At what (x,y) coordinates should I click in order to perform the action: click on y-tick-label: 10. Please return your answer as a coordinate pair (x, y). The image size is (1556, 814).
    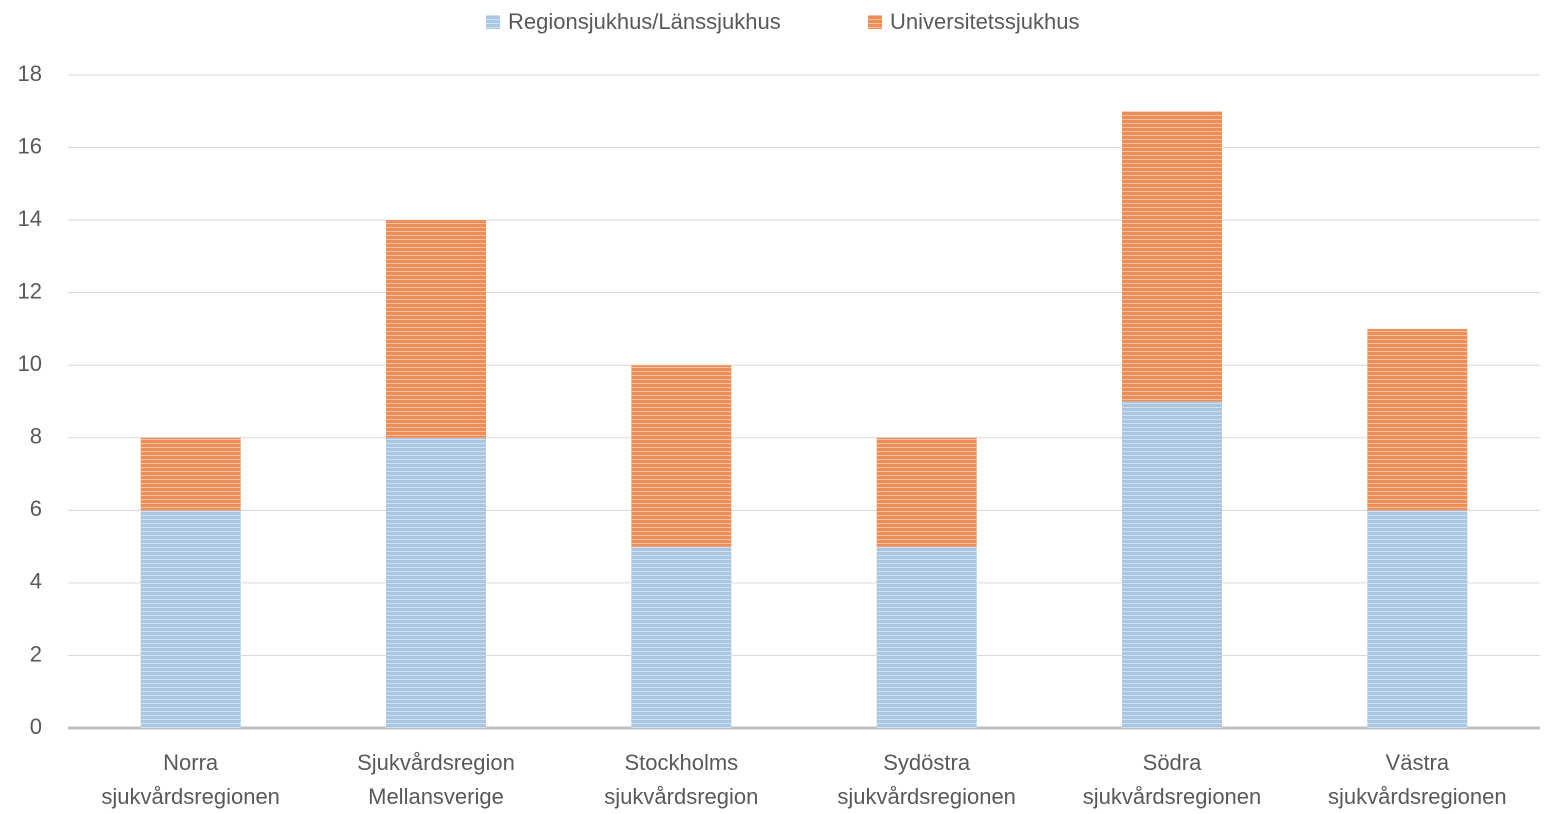
    Looking at the image, I should click on (30, 363).